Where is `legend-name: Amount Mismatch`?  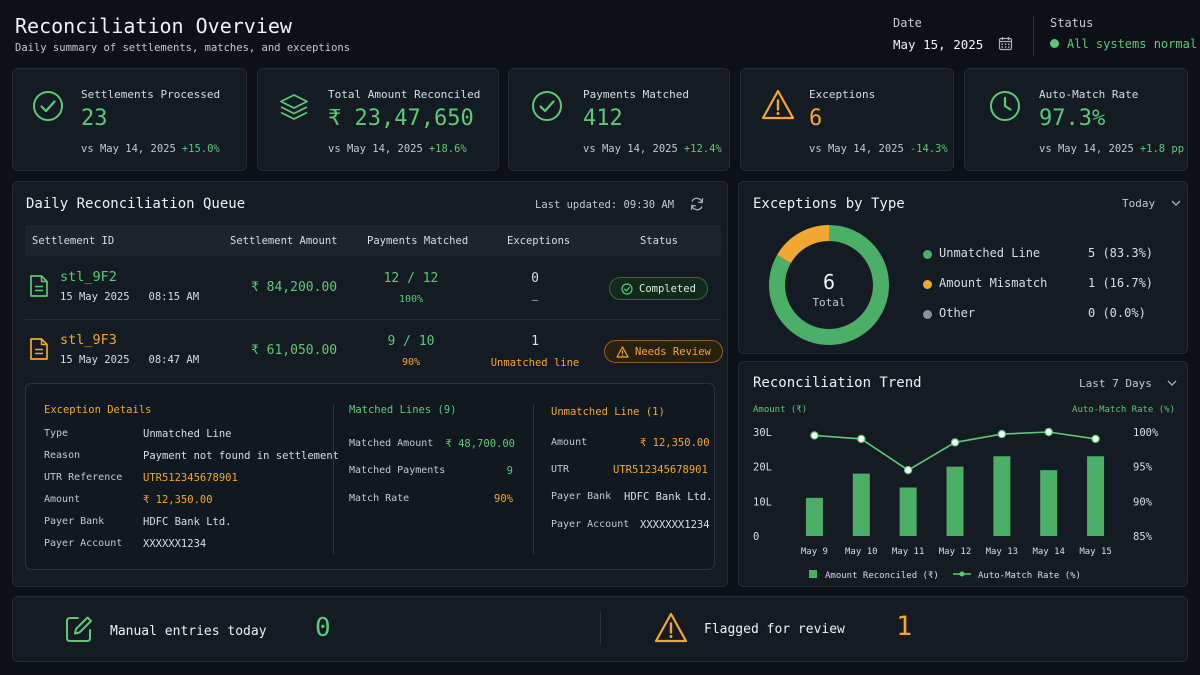 legend-name: Amount Mismatch is located at coordinates (993, 283).